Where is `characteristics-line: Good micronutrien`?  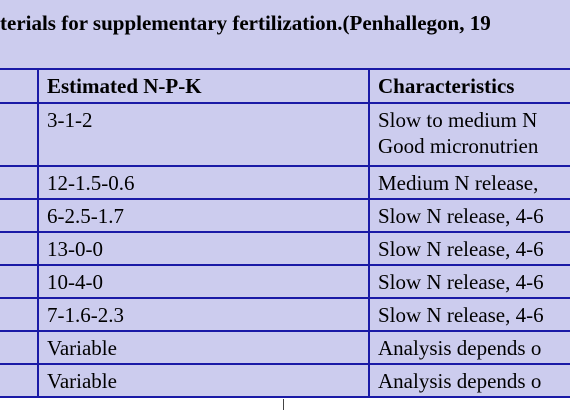 characteristics-line: Good micronutrien is located at coordinates (458, 146).